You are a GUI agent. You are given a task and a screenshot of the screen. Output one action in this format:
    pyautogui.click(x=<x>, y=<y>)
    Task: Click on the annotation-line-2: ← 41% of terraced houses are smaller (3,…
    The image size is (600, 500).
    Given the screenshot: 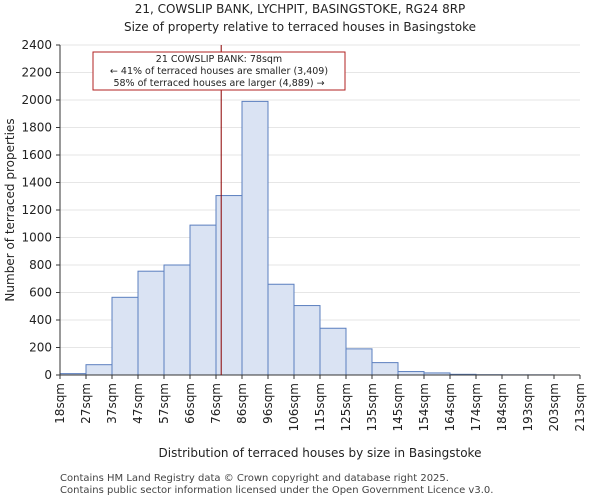 What is the action you would take?
    pyautogui.click(x=219, y=71)
    